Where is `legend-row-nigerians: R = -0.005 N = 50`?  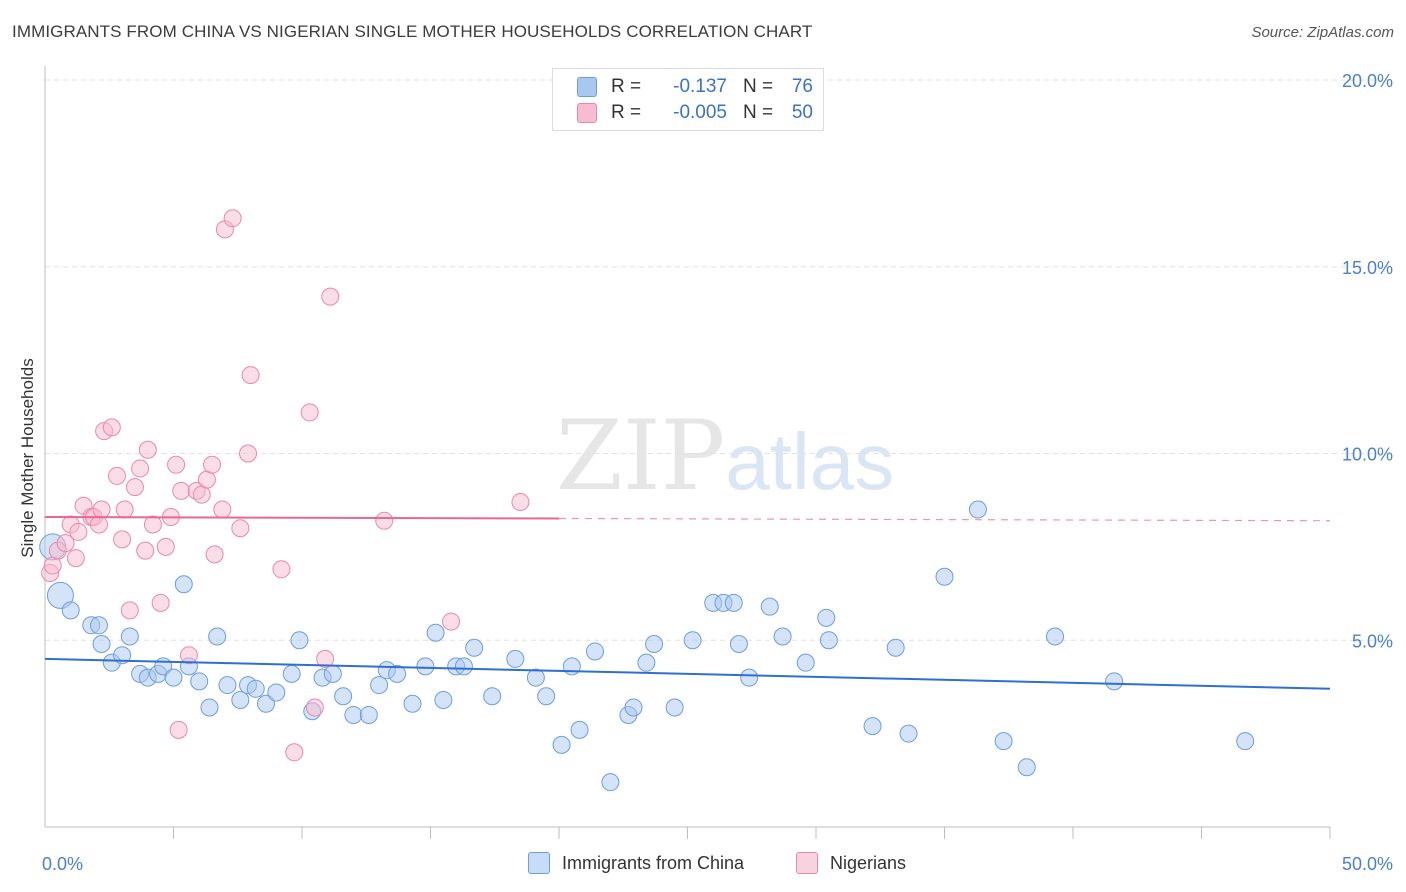 legend-row-nigerians: R = -0.005 N = 50 is located at coordinates (695, 113).